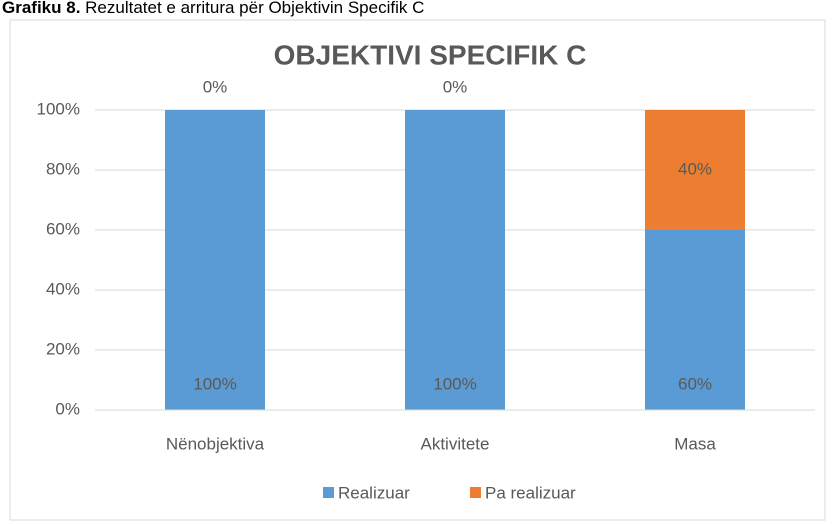  What do you see at coordinates (455, 443) in the screenshot?
I see `x-tick-label: Aktivitete` at bounding box center [455, 443].